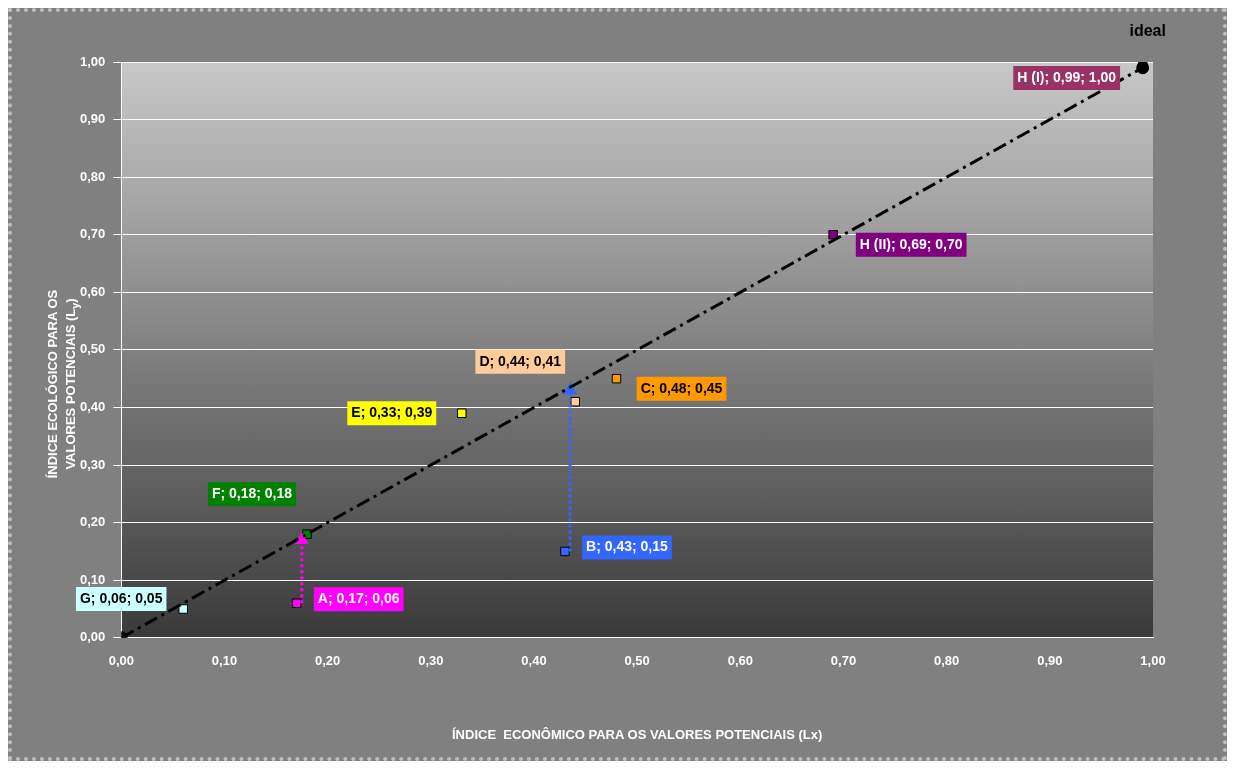  What do you see at coordinates (358, 598) in the screenshot?
I see `data-label: A; 0,17; 0,06` at bounding box center [358, 598].